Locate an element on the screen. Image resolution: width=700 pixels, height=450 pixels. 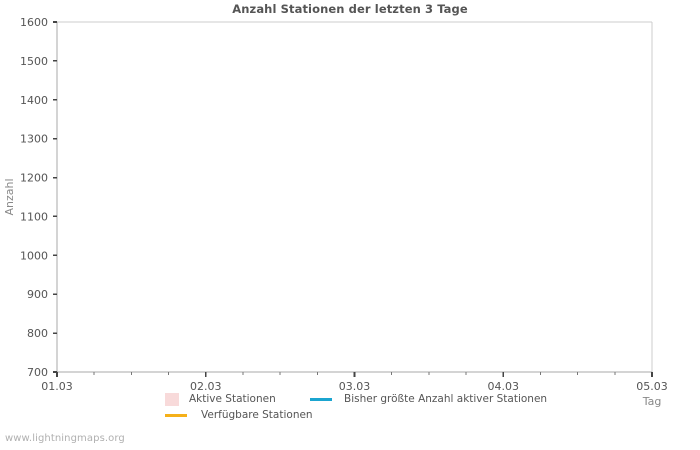
svg-text: 1300 is located at coordinates (34, 139).